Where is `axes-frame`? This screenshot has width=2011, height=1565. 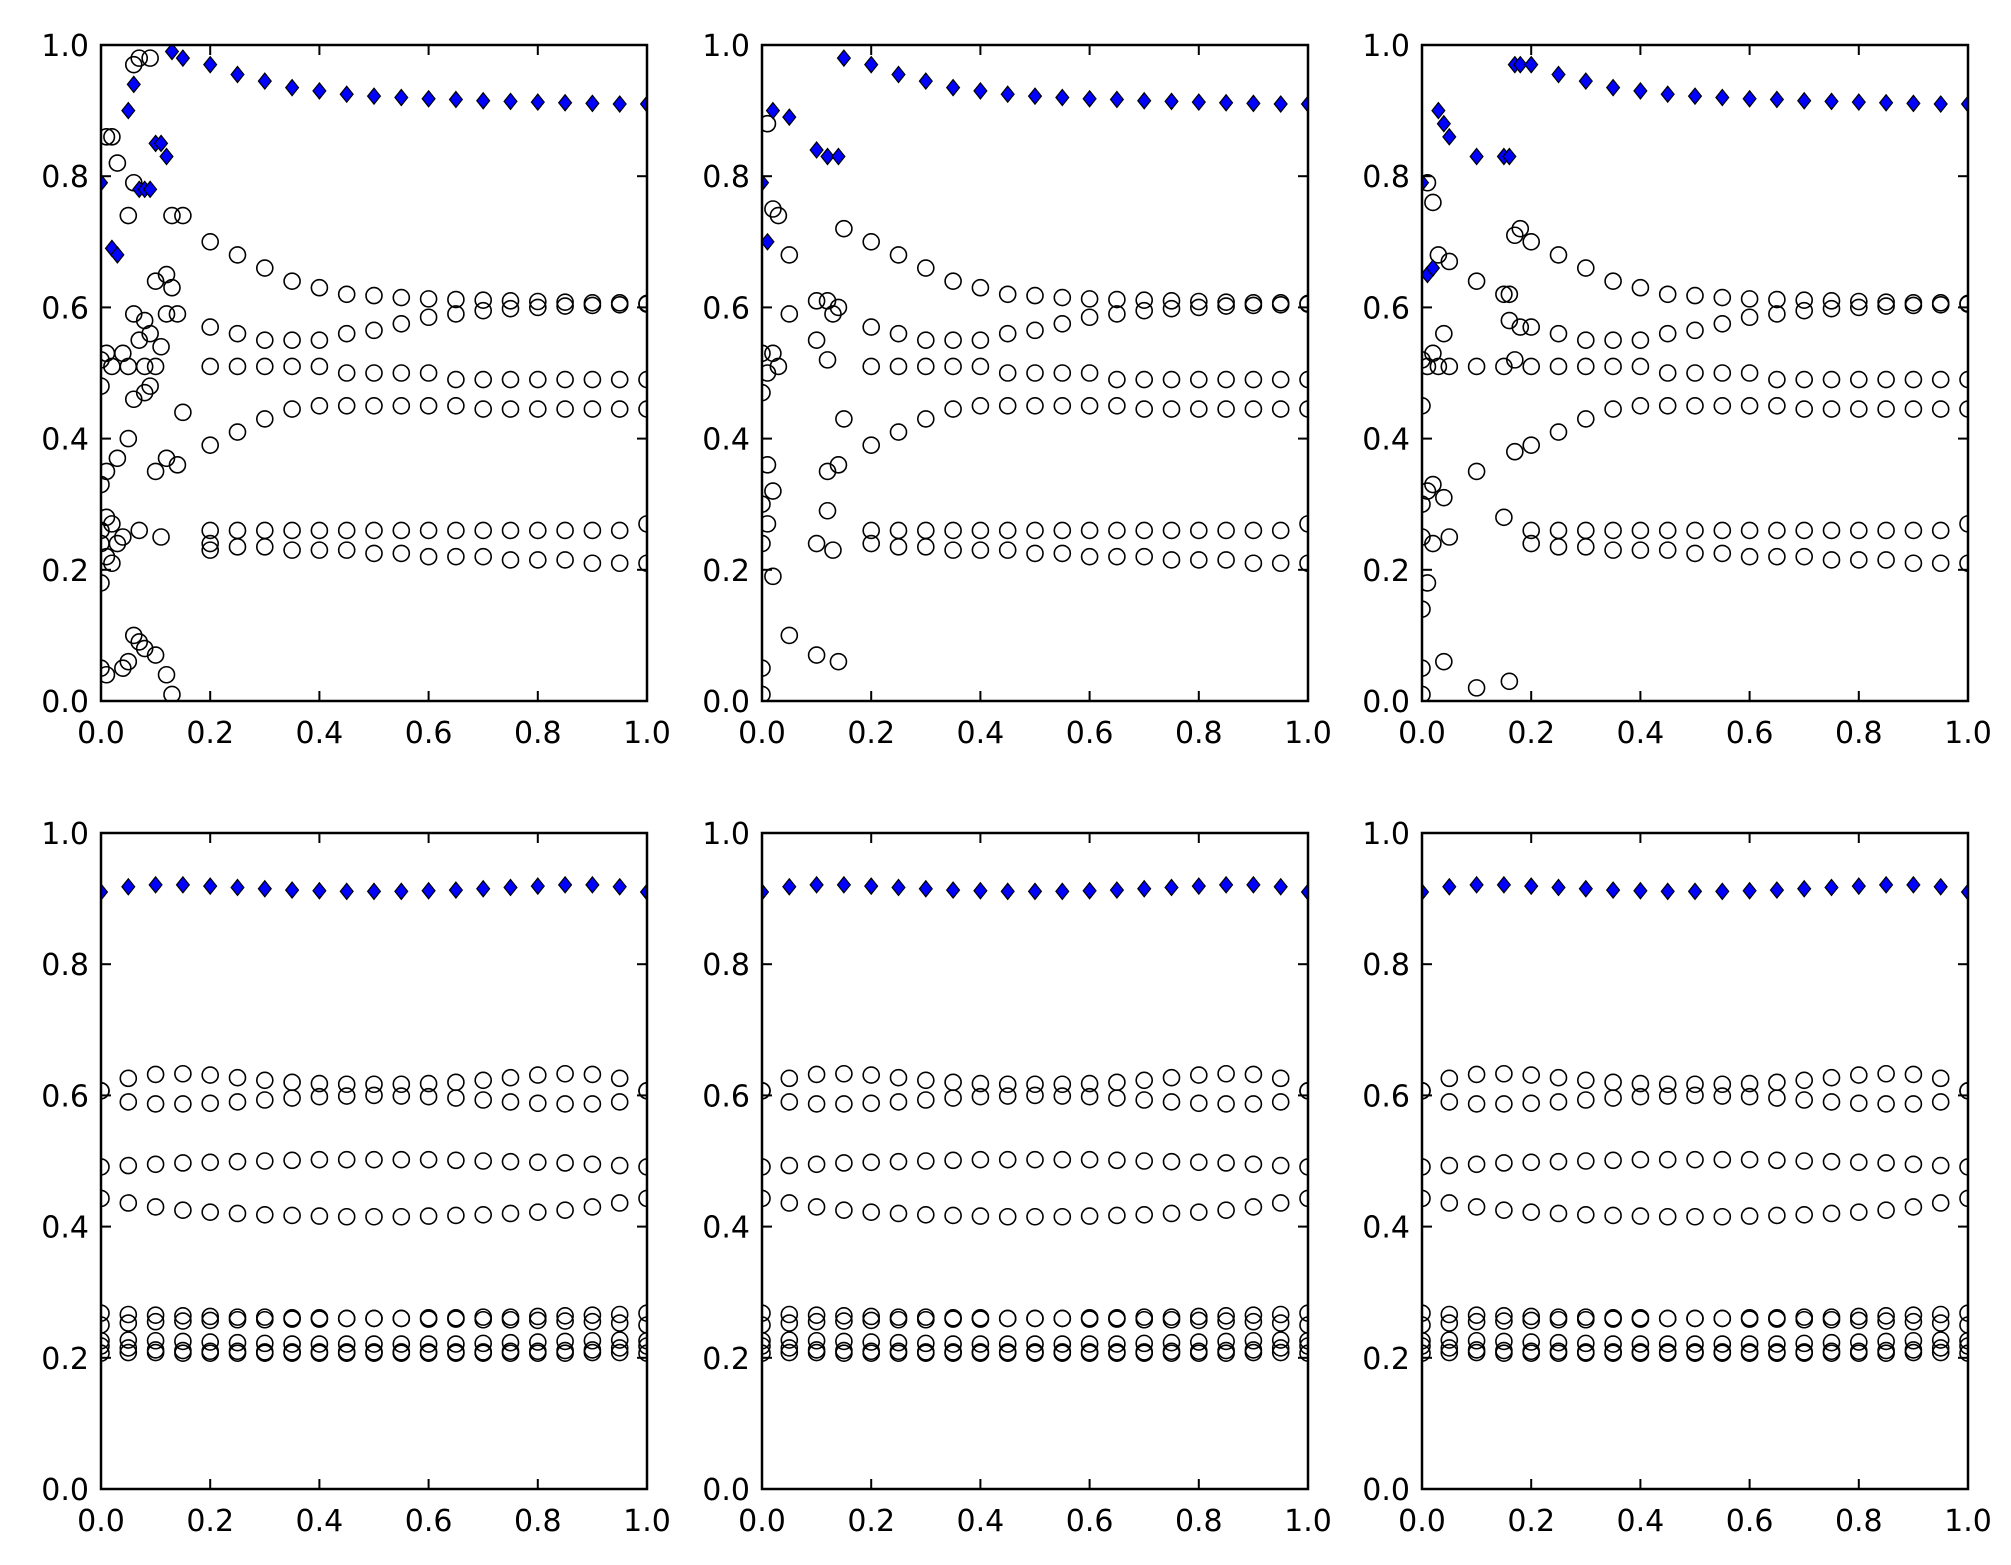 axes-frame is located at coordinates (374, 1161).